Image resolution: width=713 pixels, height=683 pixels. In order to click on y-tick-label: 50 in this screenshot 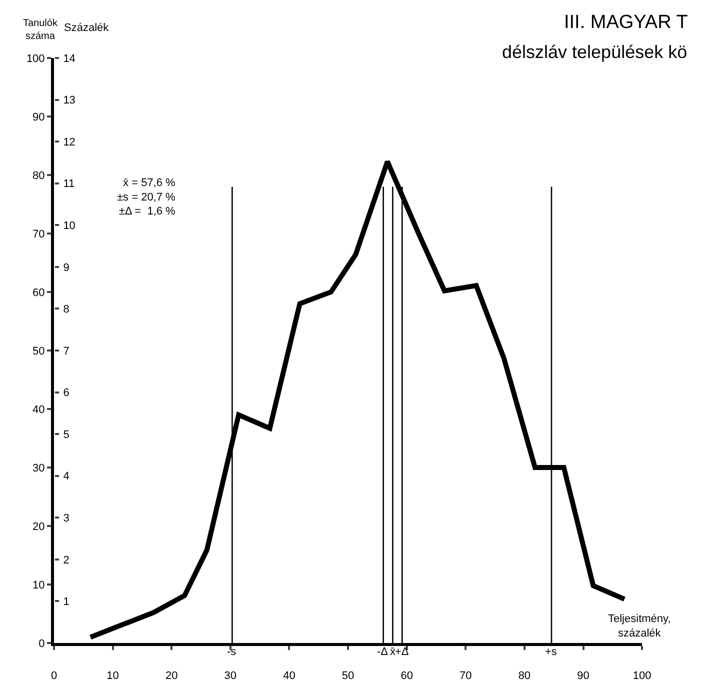, I will do `click(38, 351)`.